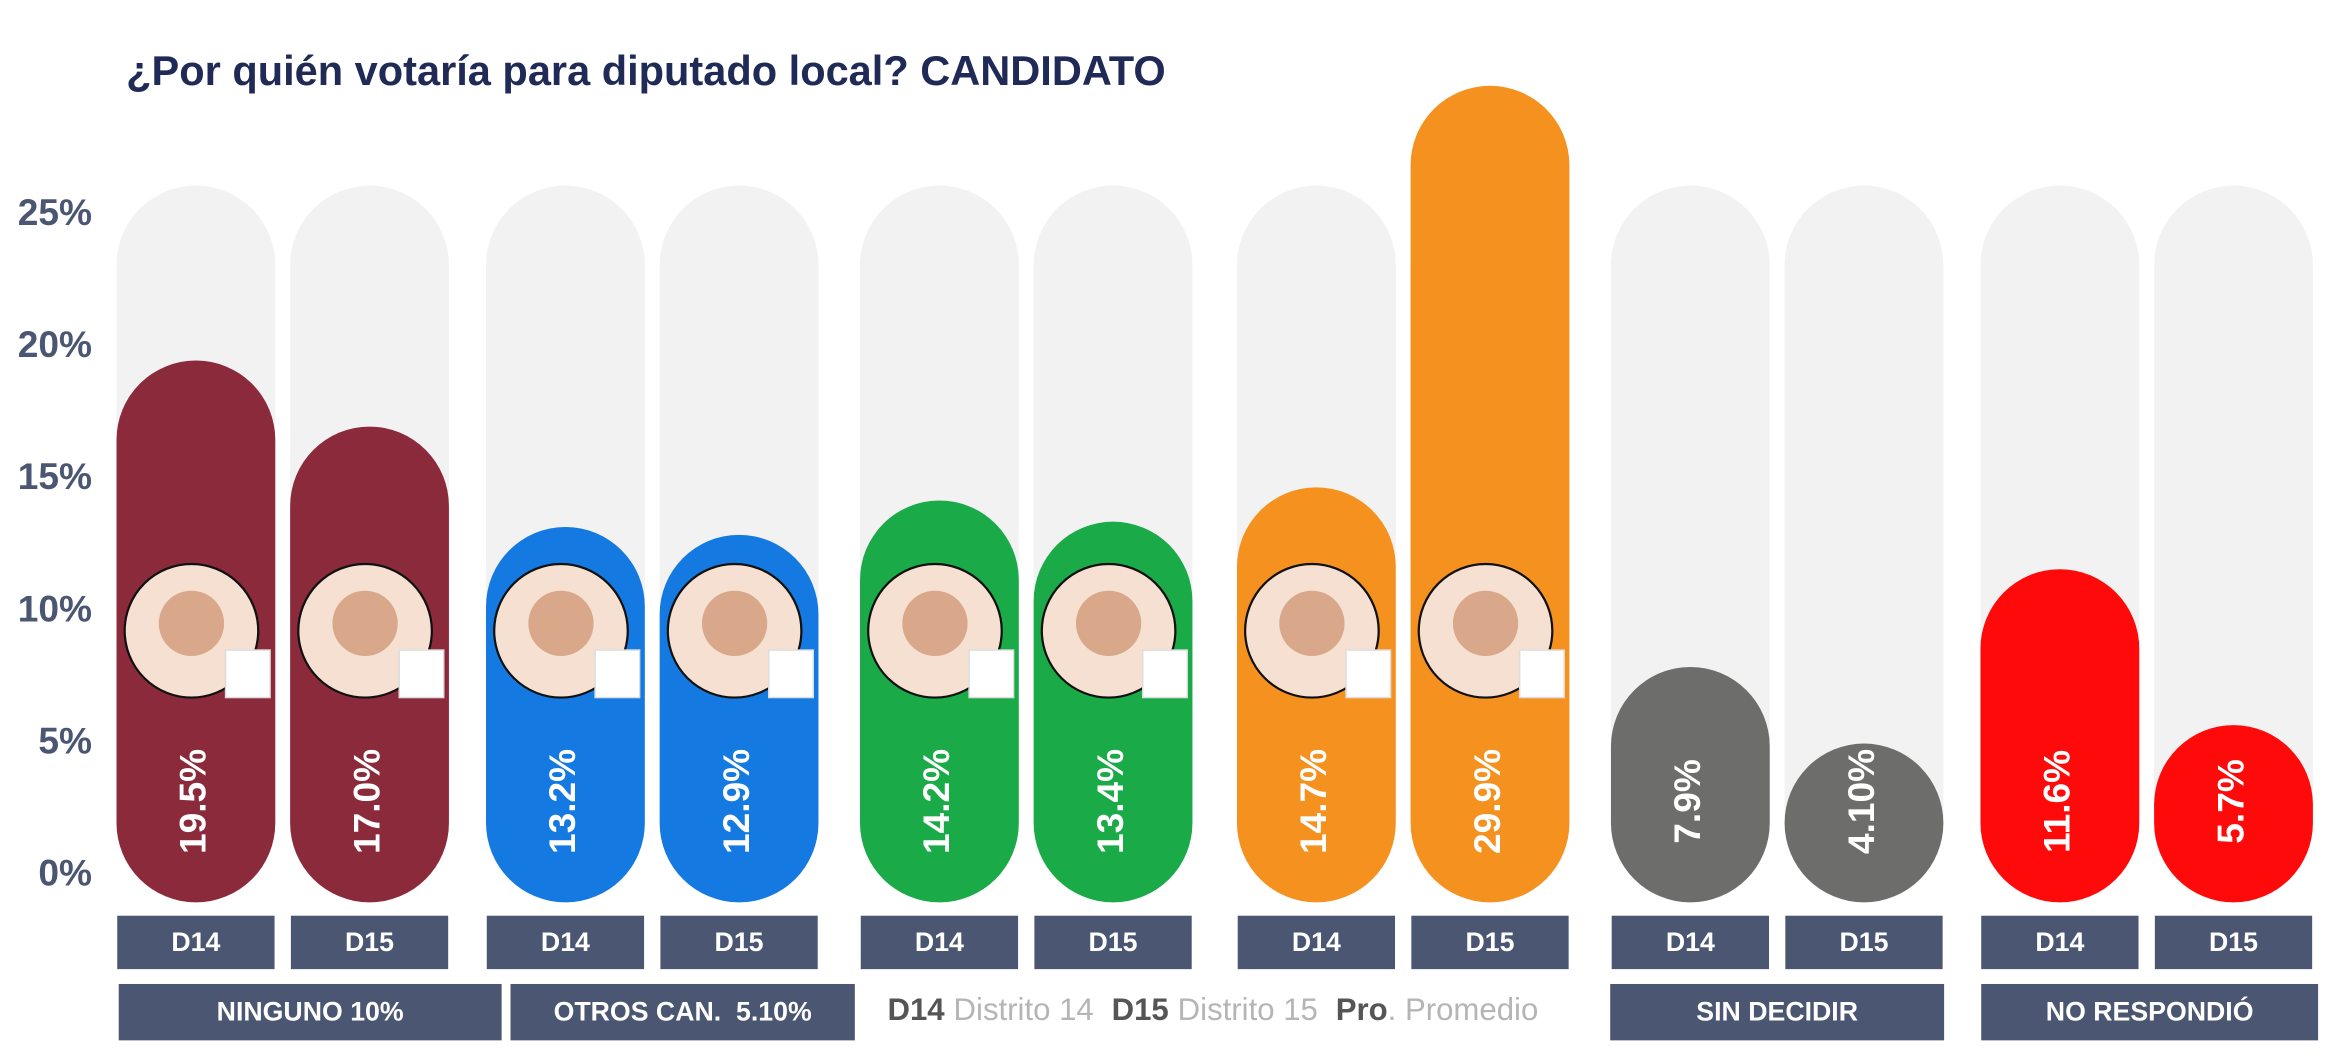 The width and height of the screenshot is (2327, 1056). What do you see at coordinates (55, 212) in the screenshot?
I see `y-tick-label: 25%` at bounding box center [55, 212].